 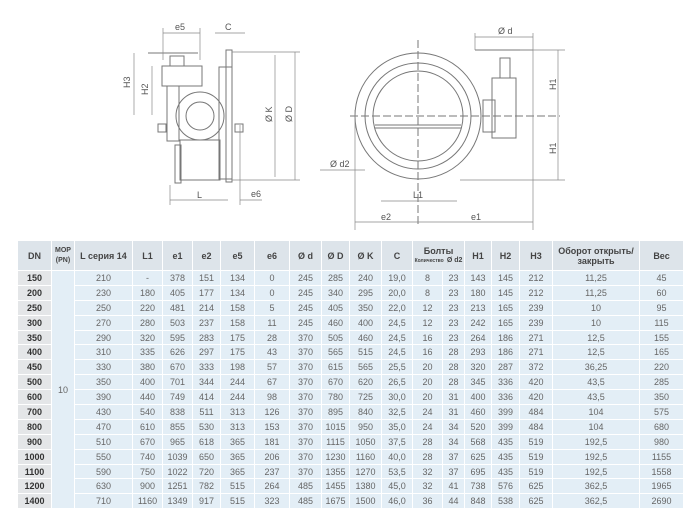 What do you see at coordinates (147, 292) in the screenshot?
I see `cell-l1: 180` at bounding box center [147, 292].